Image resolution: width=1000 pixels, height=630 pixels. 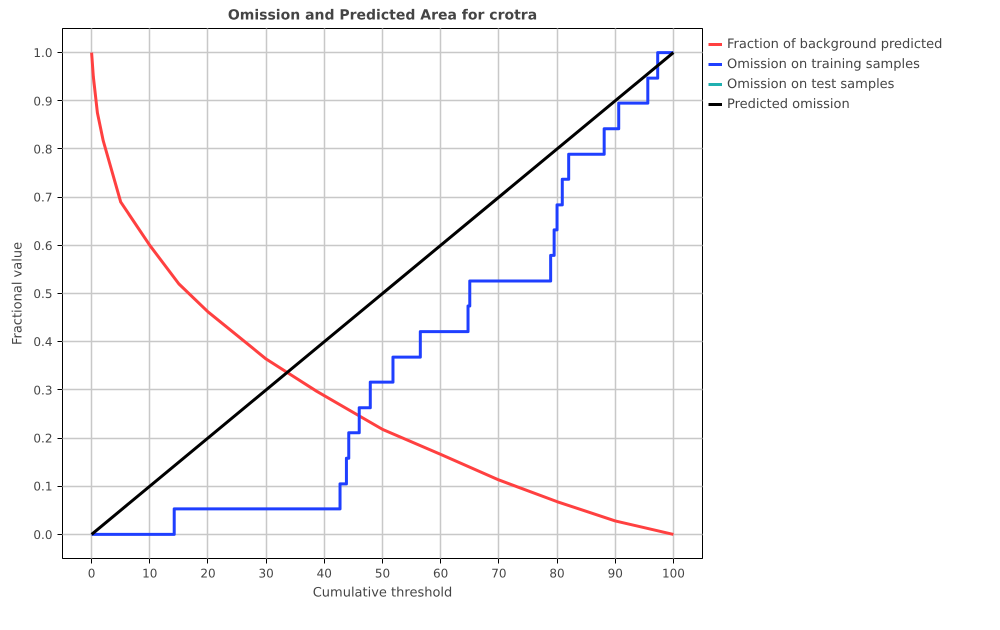 What do you see at coordinates (43, 149) in the screenshot?
I see `y-tick-label: 0.8` at bounding box center [43, 149].